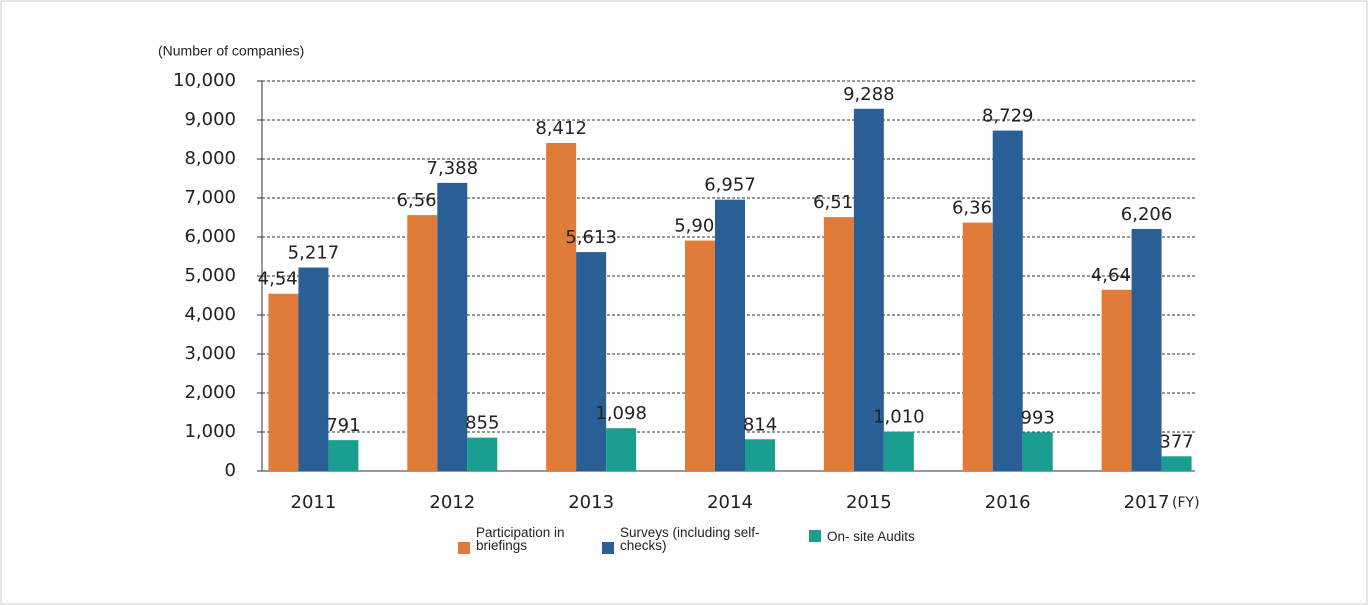  I want to click on data-label: 855, so click(482, 423).